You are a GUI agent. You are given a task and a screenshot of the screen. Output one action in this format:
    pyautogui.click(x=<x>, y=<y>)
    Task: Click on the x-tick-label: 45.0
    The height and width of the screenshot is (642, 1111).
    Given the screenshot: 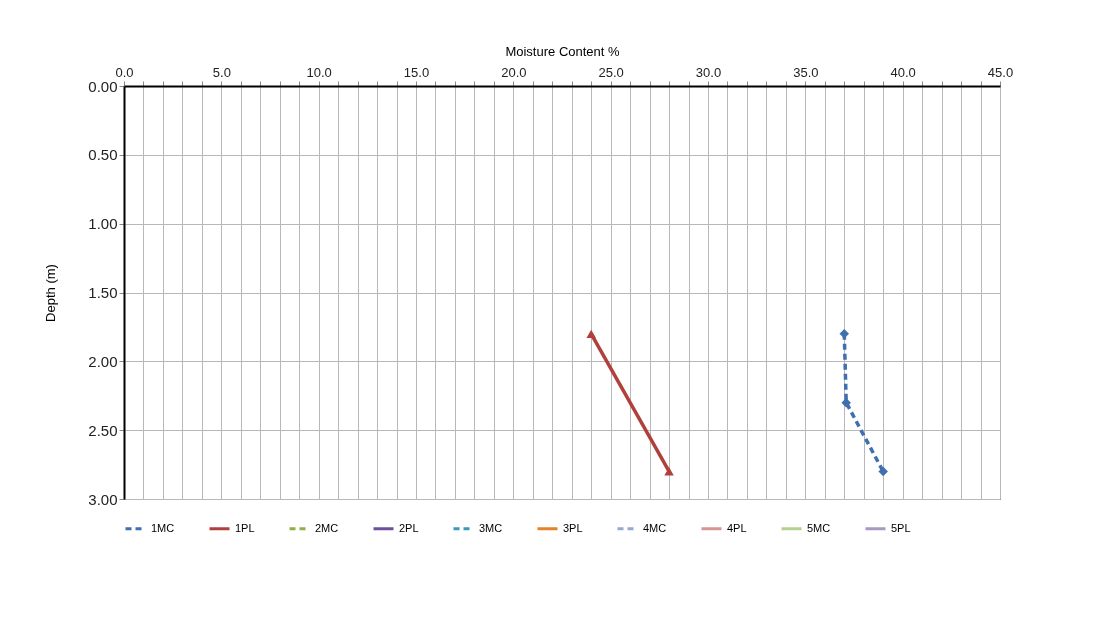 What is the action you would take?
    pyautogui.click(x=1000, y=72)
    